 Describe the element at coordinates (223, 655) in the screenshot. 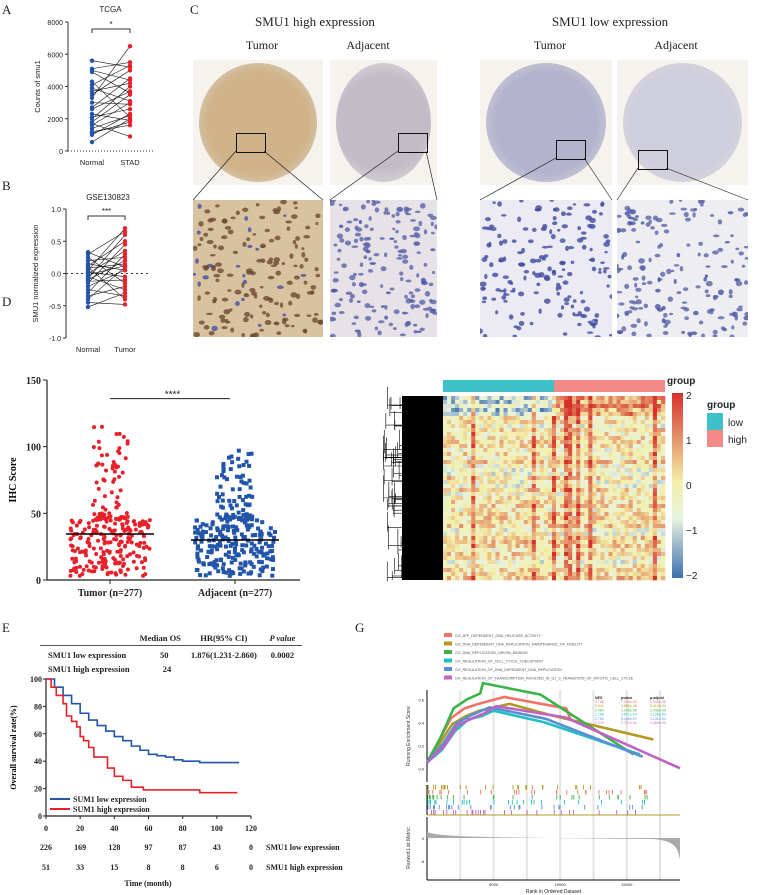

I see `table-cell: 1.876(1.231-2.860)` at that location.